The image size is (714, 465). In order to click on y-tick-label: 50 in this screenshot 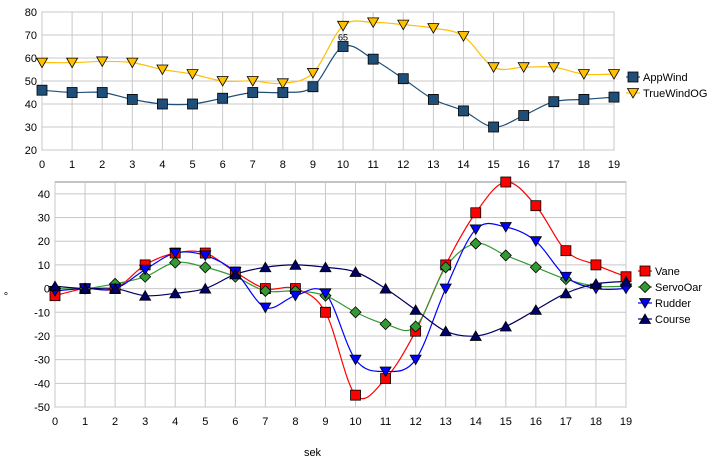, I will do `click(31, 82)`.